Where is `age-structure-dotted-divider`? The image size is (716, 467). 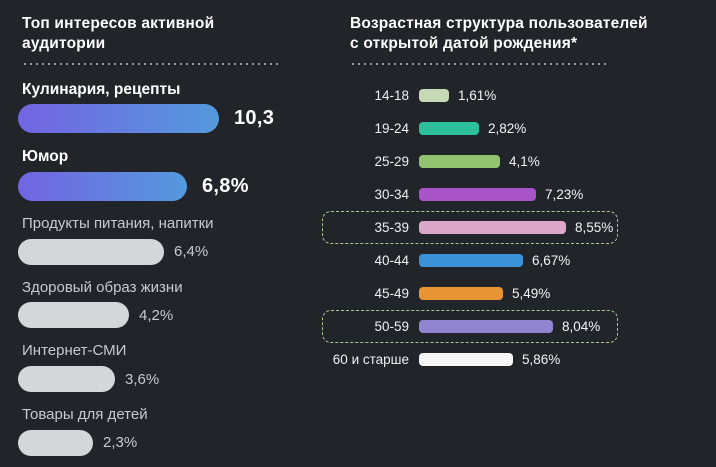
age-structure-dotted-divider is located at coordinates (480, 64).